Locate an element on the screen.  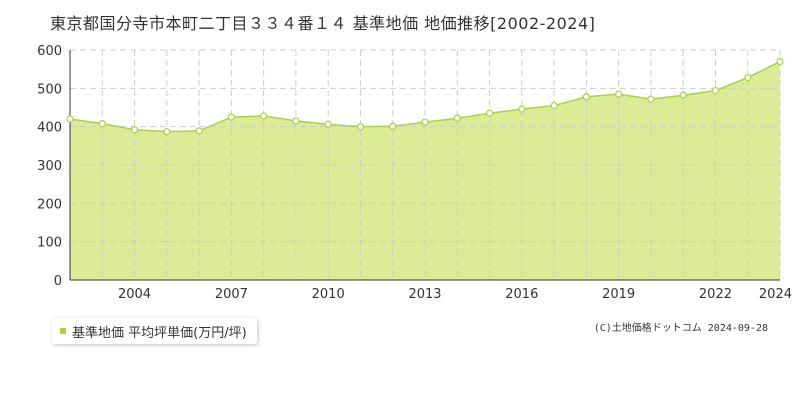
x-tick-label: 2022 is located at coordinates (715, 294).